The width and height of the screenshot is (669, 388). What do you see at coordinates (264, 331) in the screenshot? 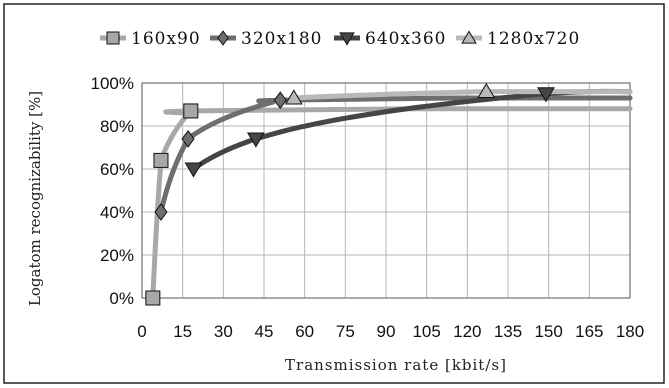
I see `x-tick-label: 45` at bounding box center [264, 331].